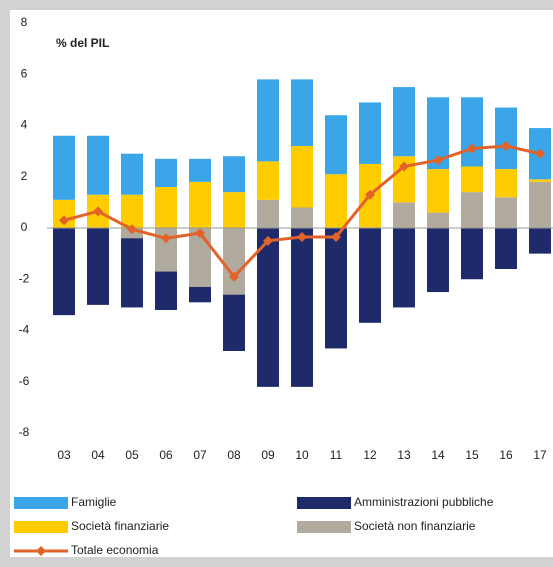 The height and width of the screenshot is (567, 553). Describe the element at coordinates (506, 455) in the screenshot. I see `x-tick-label: 16` at that location.